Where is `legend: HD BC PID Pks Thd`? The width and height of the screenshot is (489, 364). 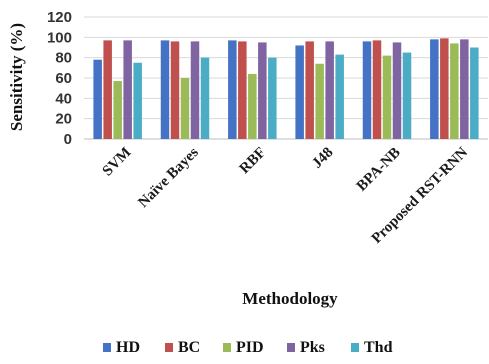
legend: HD BC PID Pks Thd is located at coordinates (248, 347).